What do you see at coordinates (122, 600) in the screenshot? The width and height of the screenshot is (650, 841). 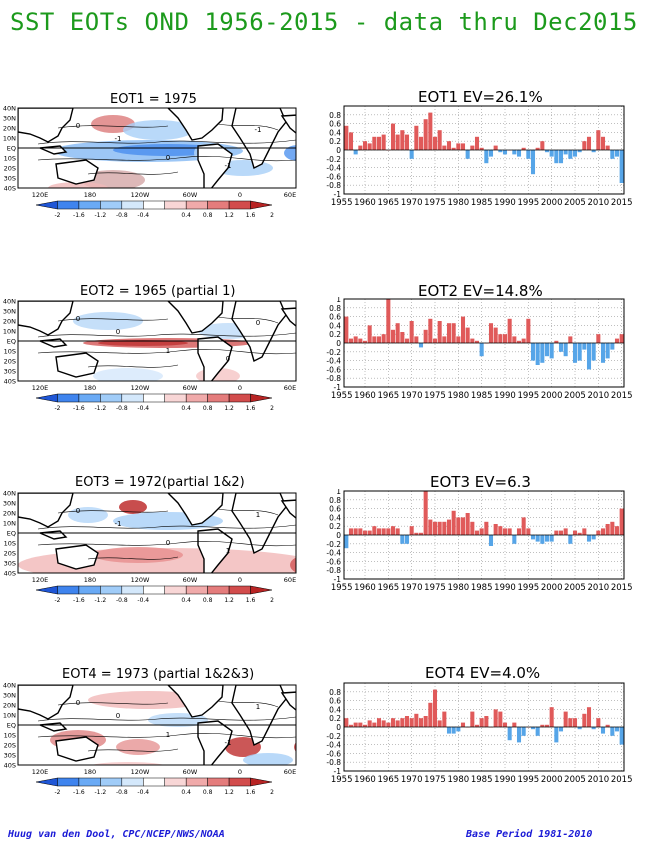 I see `colorbar-label: -0.8` at bounding box center [122, 600].